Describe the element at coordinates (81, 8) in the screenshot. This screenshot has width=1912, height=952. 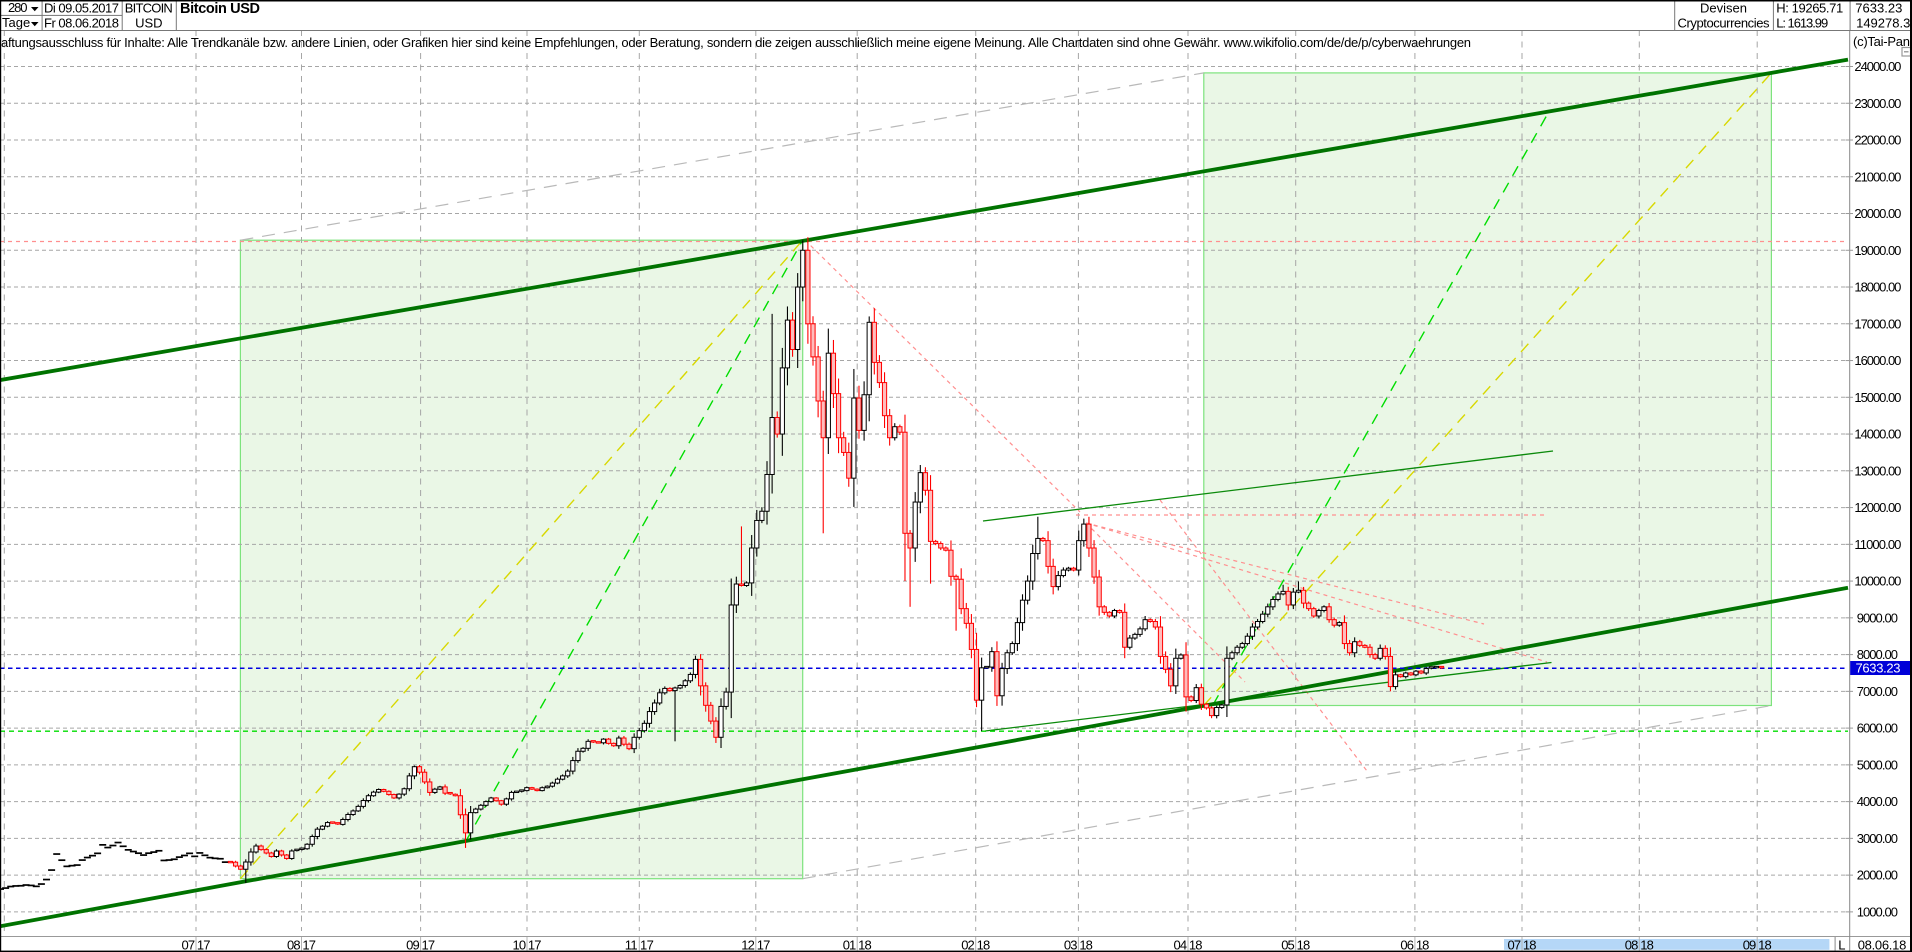
I see `svg-text: Di 09.05.2017` at that location.